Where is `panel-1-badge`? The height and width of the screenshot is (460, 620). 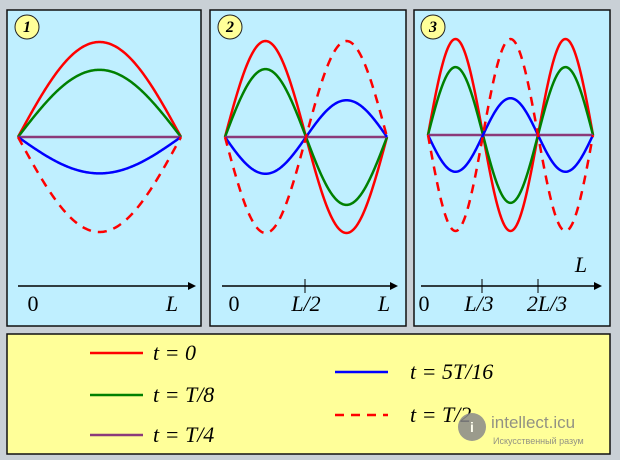 panel-1-badge is located at coordinates (27, 27).